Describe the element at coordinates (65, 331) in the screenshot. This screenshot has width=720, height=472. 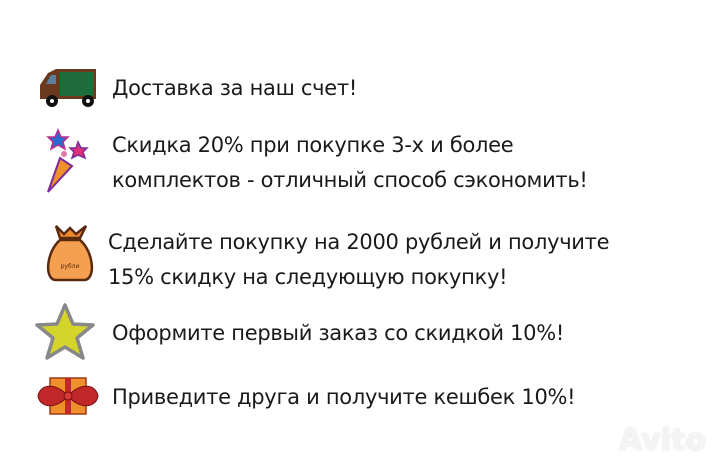
I see `star-icon` at that location.